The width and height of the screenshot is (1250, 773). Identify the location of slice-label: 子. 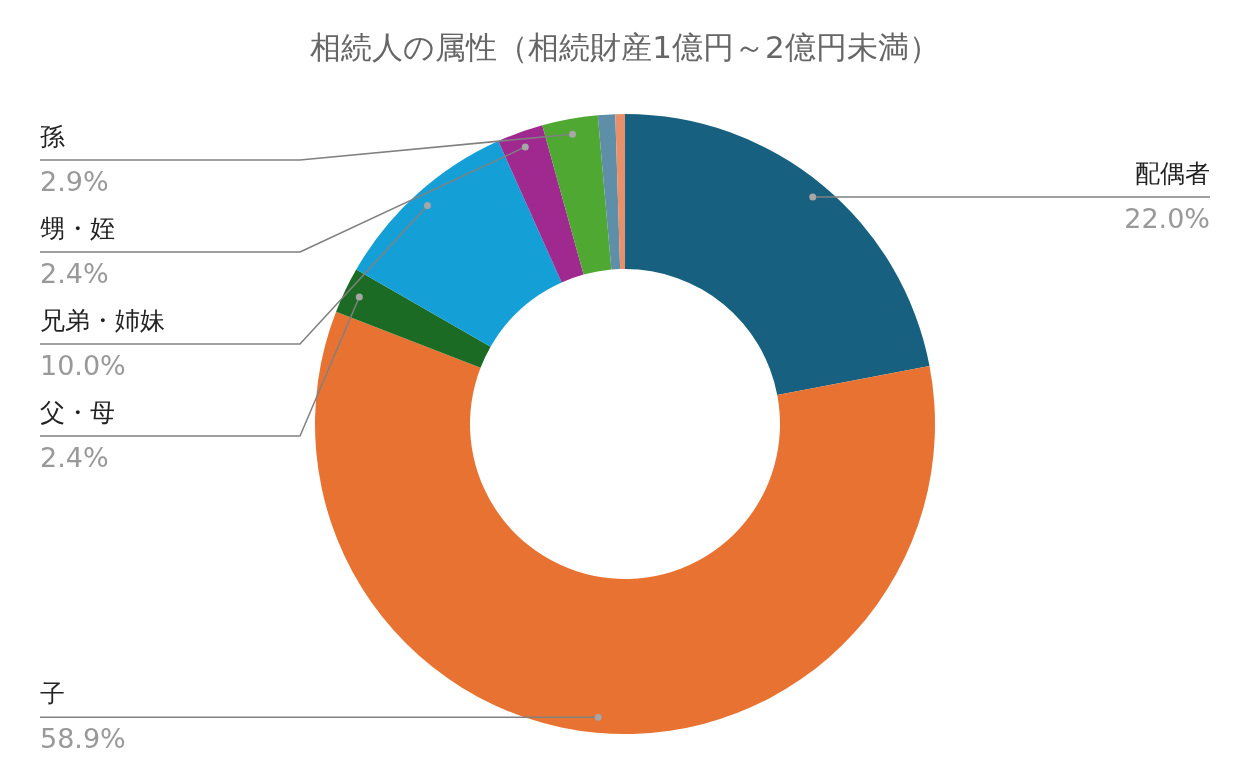
(52, 694).